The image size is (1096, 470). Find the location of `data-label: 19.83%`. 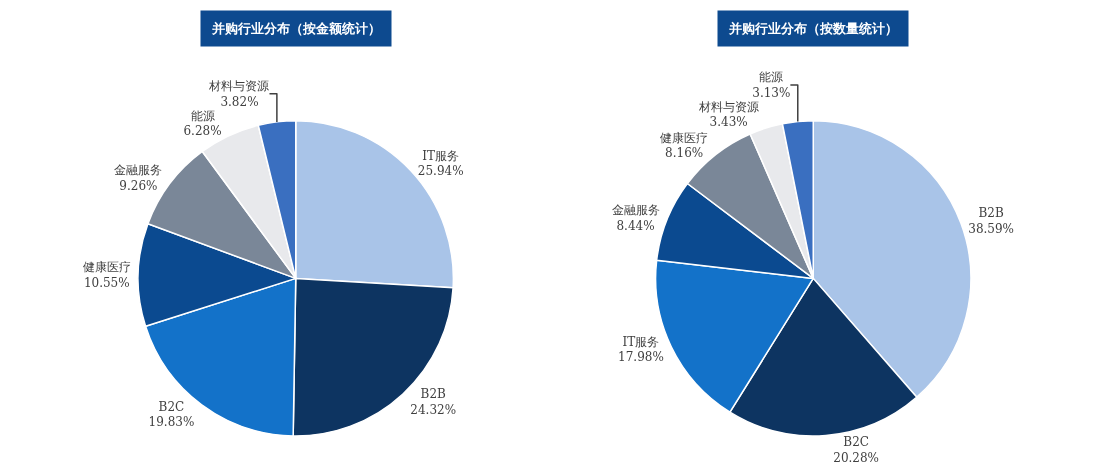

data-label: 19.83% is located at coordinates (171, 422).